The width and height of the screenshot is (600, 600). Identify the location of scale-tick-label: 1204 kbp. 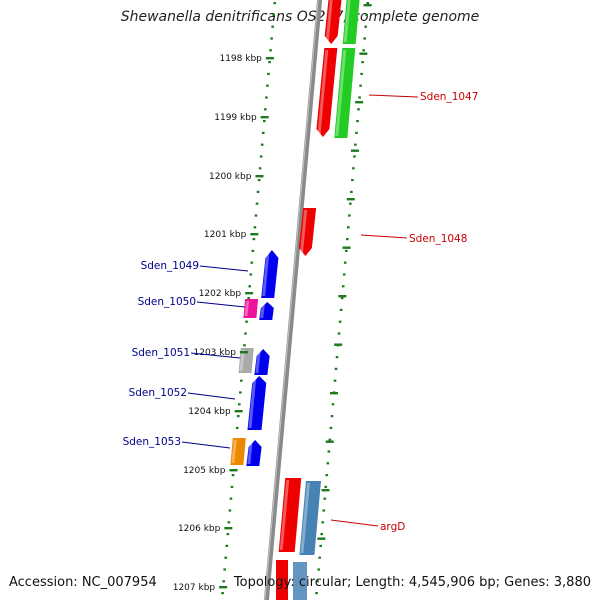
(209, 412).